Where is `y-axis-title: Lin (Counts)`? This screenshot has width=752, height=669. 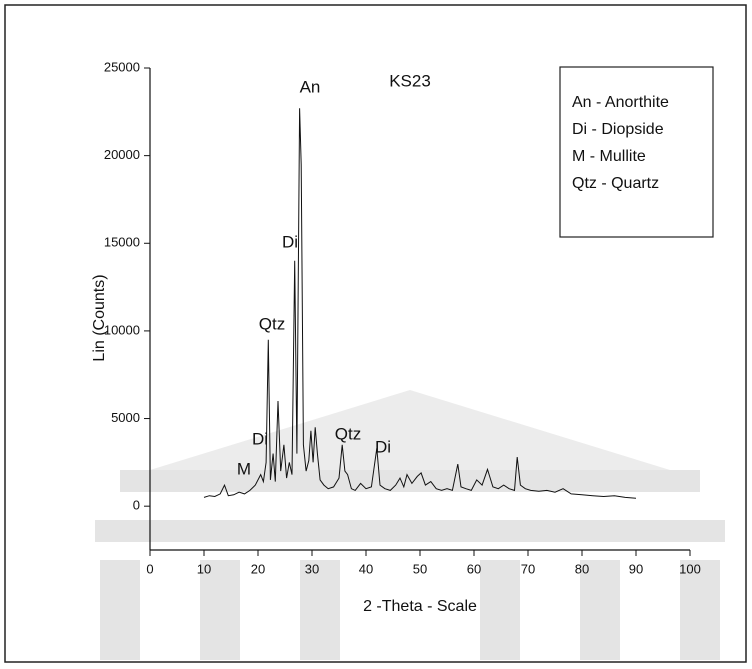 y-axis-title: Lin (Counts) is located at coordinates (99, 317).